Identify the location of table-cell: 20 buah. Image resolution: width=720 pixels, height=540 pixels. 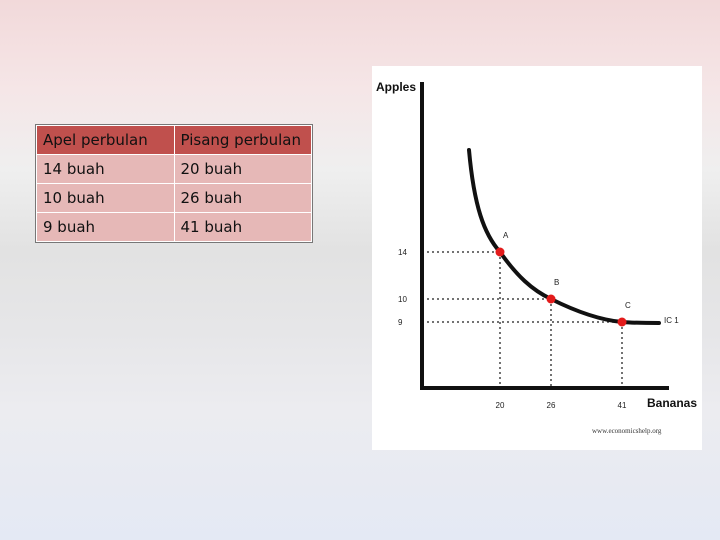
(242, 169).